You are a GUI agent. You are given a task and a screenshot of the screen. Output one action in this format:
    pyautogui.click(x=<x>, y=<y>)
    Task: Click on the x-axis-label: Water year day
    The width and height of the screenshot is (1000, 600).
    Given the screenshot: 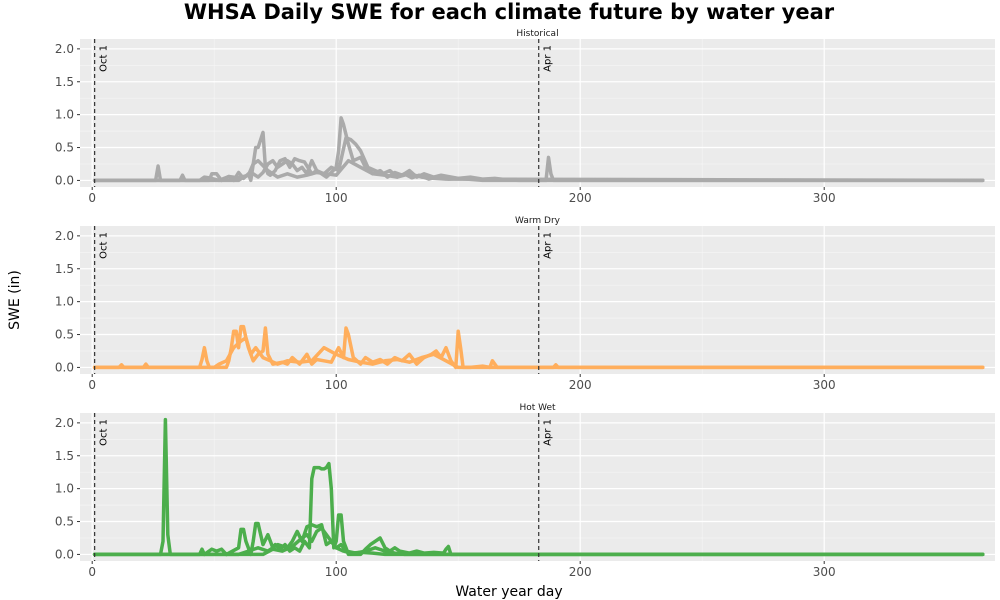 What is the action you would take?
    pyautogui.click(x=508, y=592)
    